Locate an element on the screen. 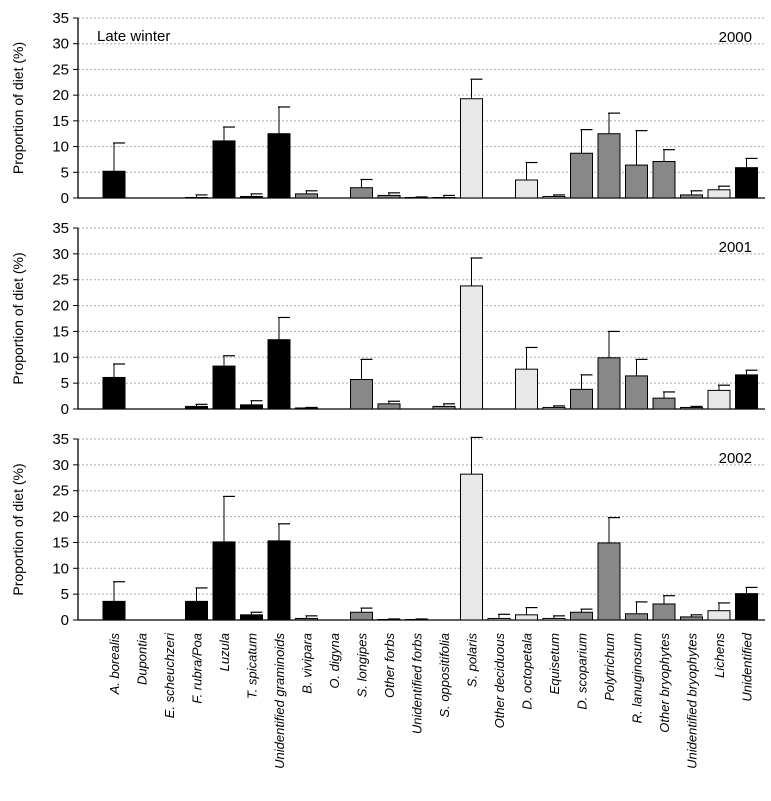  category-label: S. oppositifolia is located at coordinates (444, 675).